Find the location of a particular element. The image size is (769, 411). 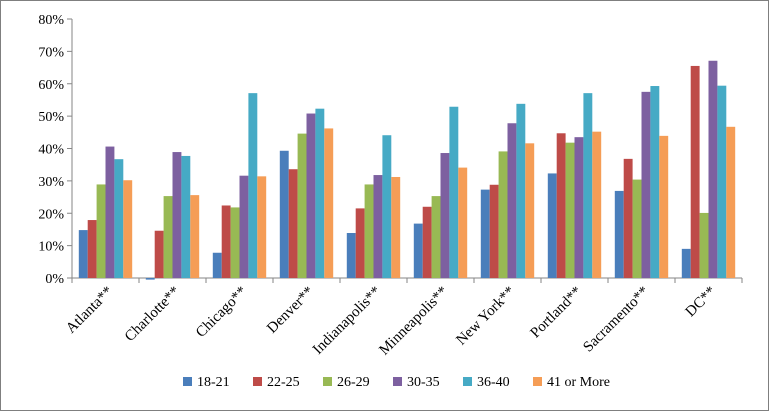

legend-label: 41 or More is located at coordinates (578, 382).